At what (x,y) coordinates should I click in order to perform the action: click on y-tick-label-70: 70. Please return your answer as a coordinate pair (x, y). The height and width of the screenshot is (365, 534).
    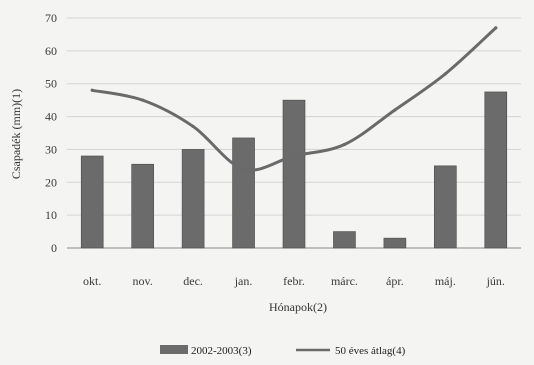
    Looking at the image, I should click on (51, 18).